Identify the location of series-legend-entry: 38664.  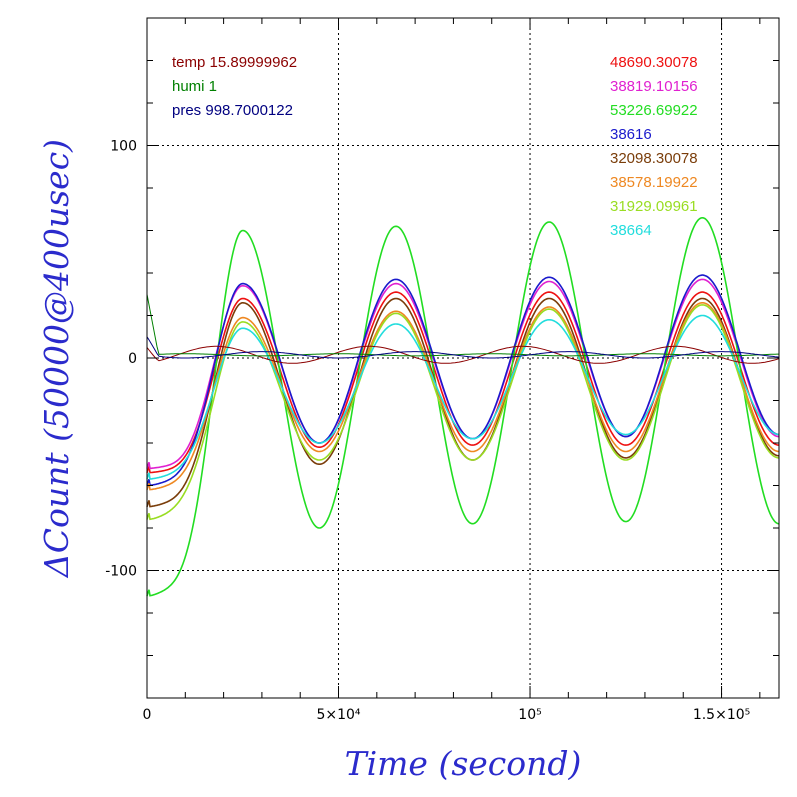
(631, 230).